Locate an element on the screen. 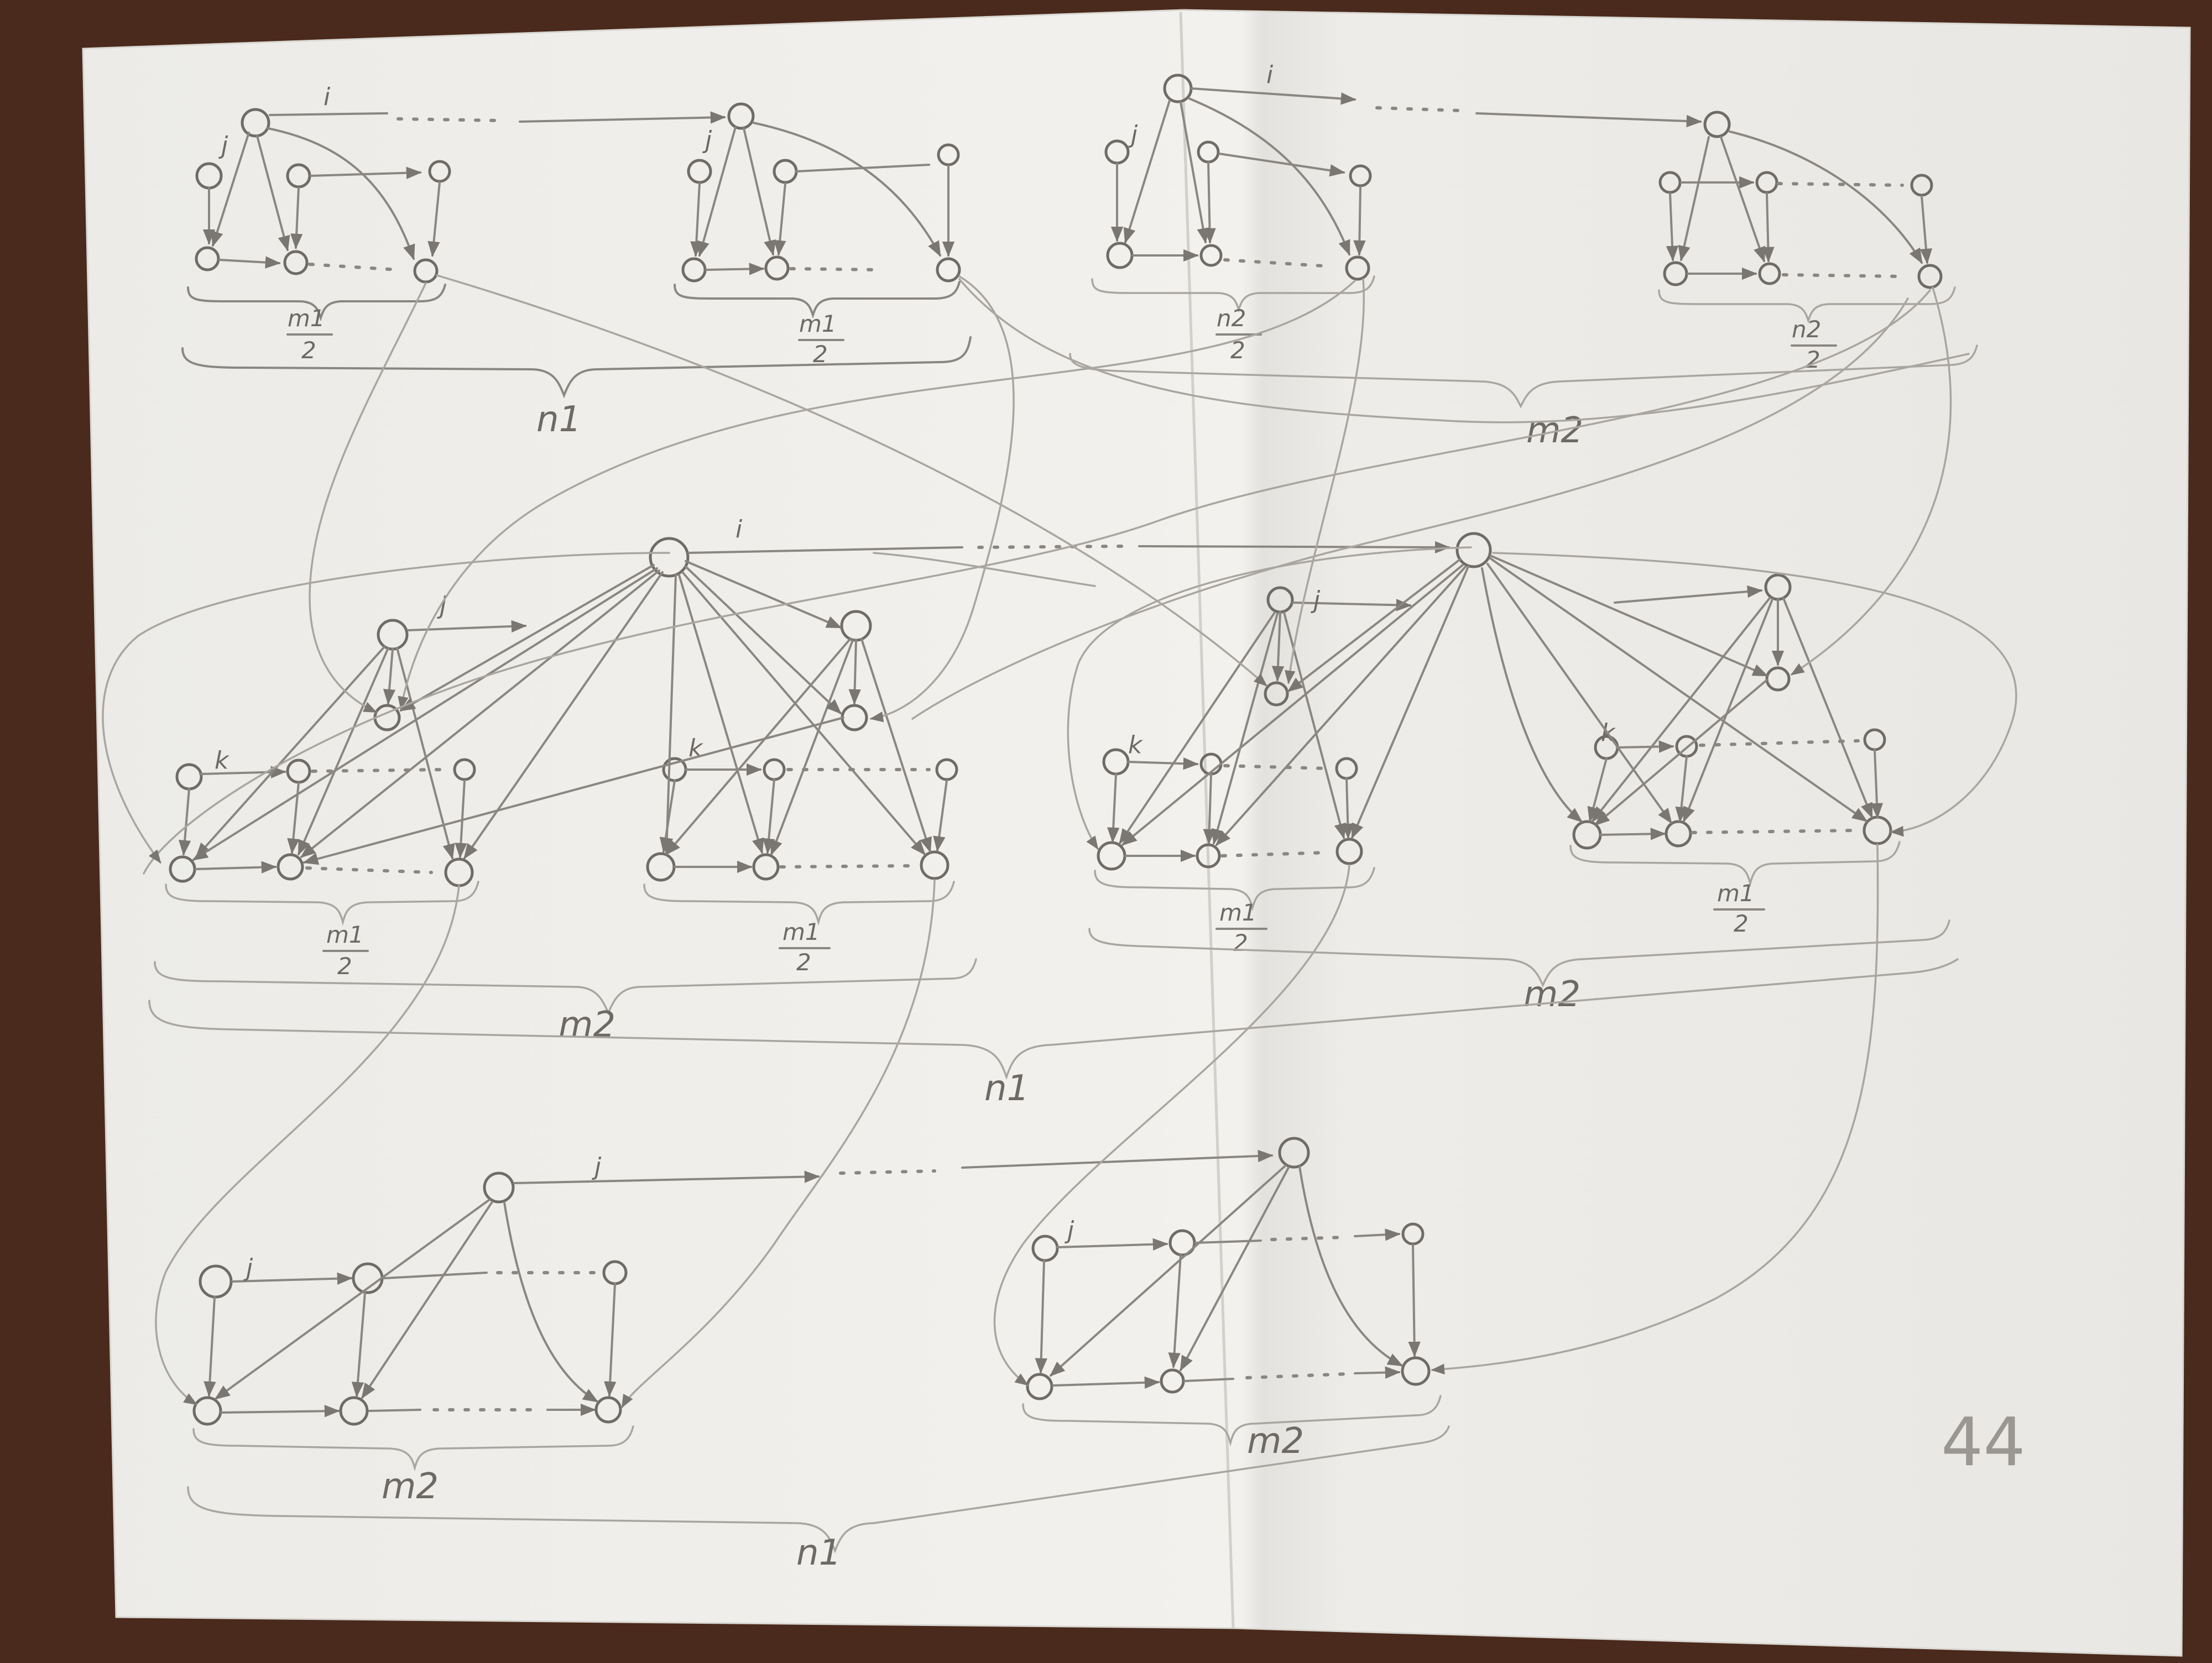 The height and width of the screenshot is (1663, 2212). node-root-middle is located at coordinates (670, 558).